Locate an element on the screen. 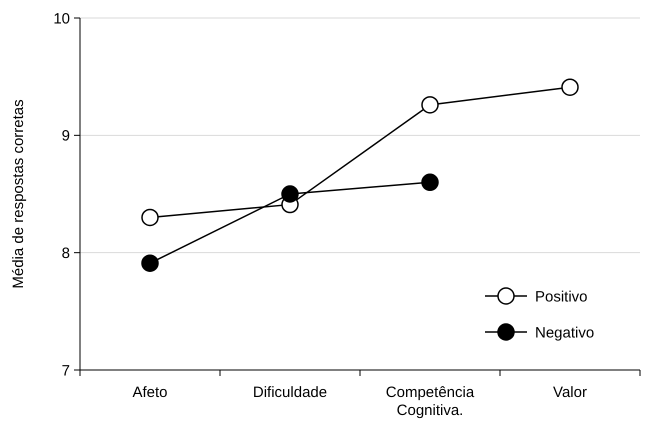 The image size is (656, 432). y-tick-label: 8 is located at coordinates (66, 253).